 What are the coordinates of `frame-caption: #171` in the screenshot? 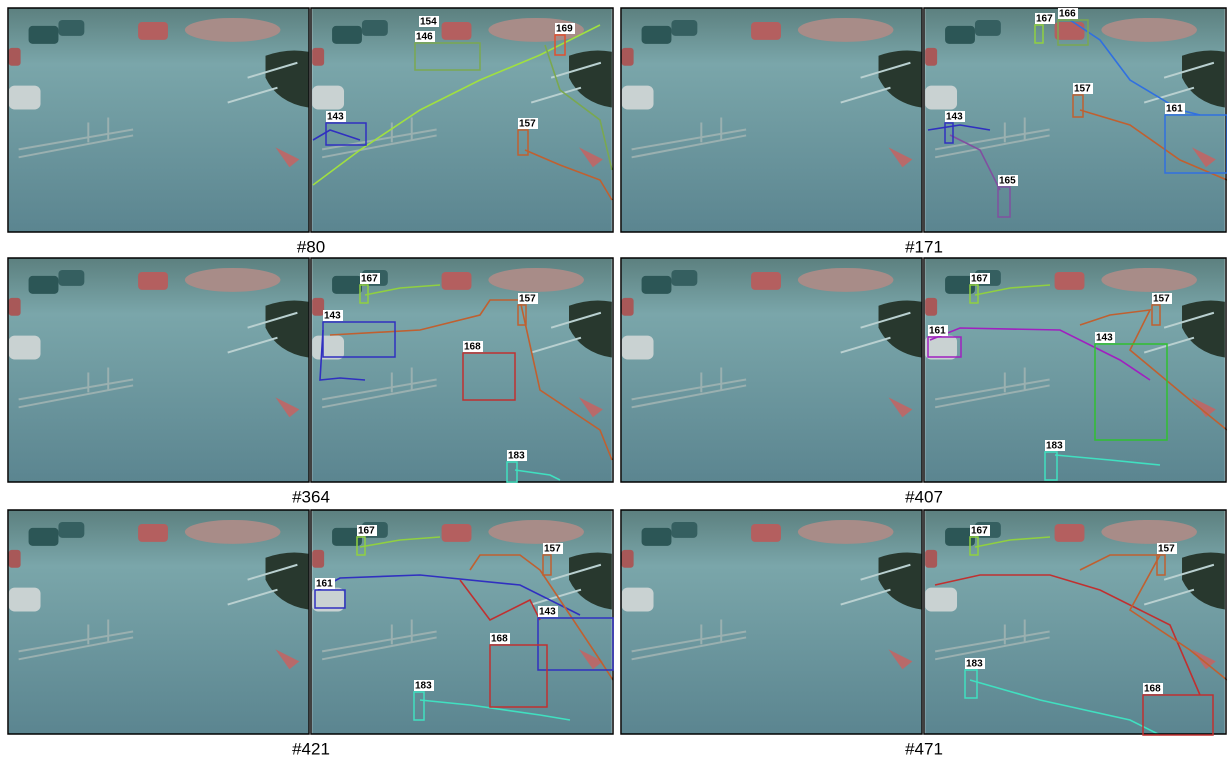 It's located at (924, 246).